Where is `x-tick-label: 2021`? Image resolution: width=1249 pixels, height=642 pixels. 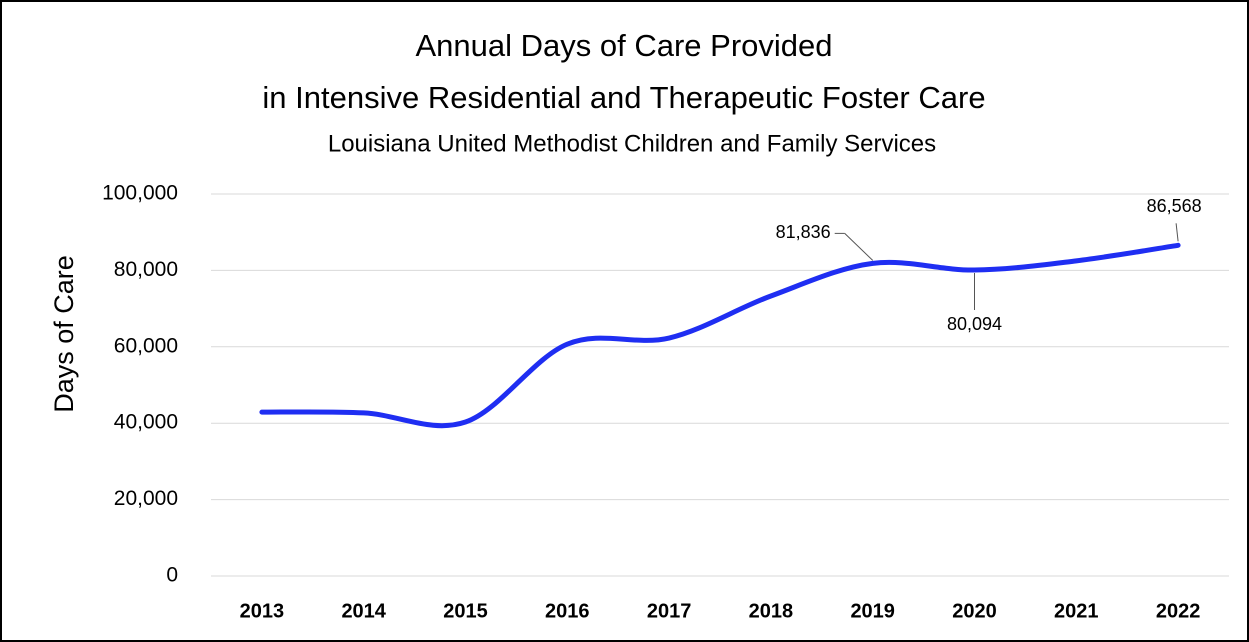 x-tick-label: 2021 is located at coordinates (1076, 611).